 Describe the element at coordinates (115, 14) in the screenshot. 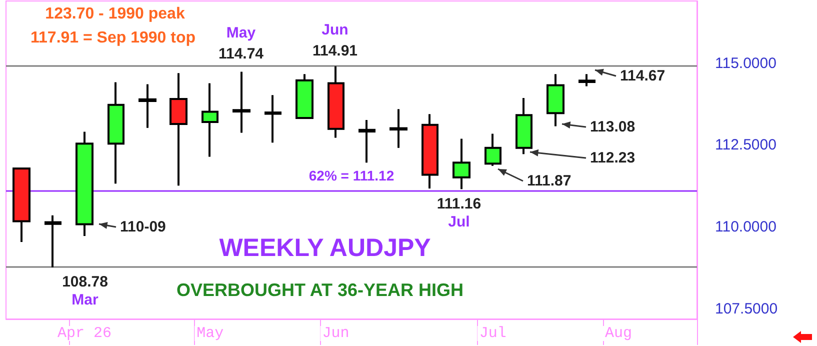

I see `annotation: 123.70 - 1990 peak` at that location.